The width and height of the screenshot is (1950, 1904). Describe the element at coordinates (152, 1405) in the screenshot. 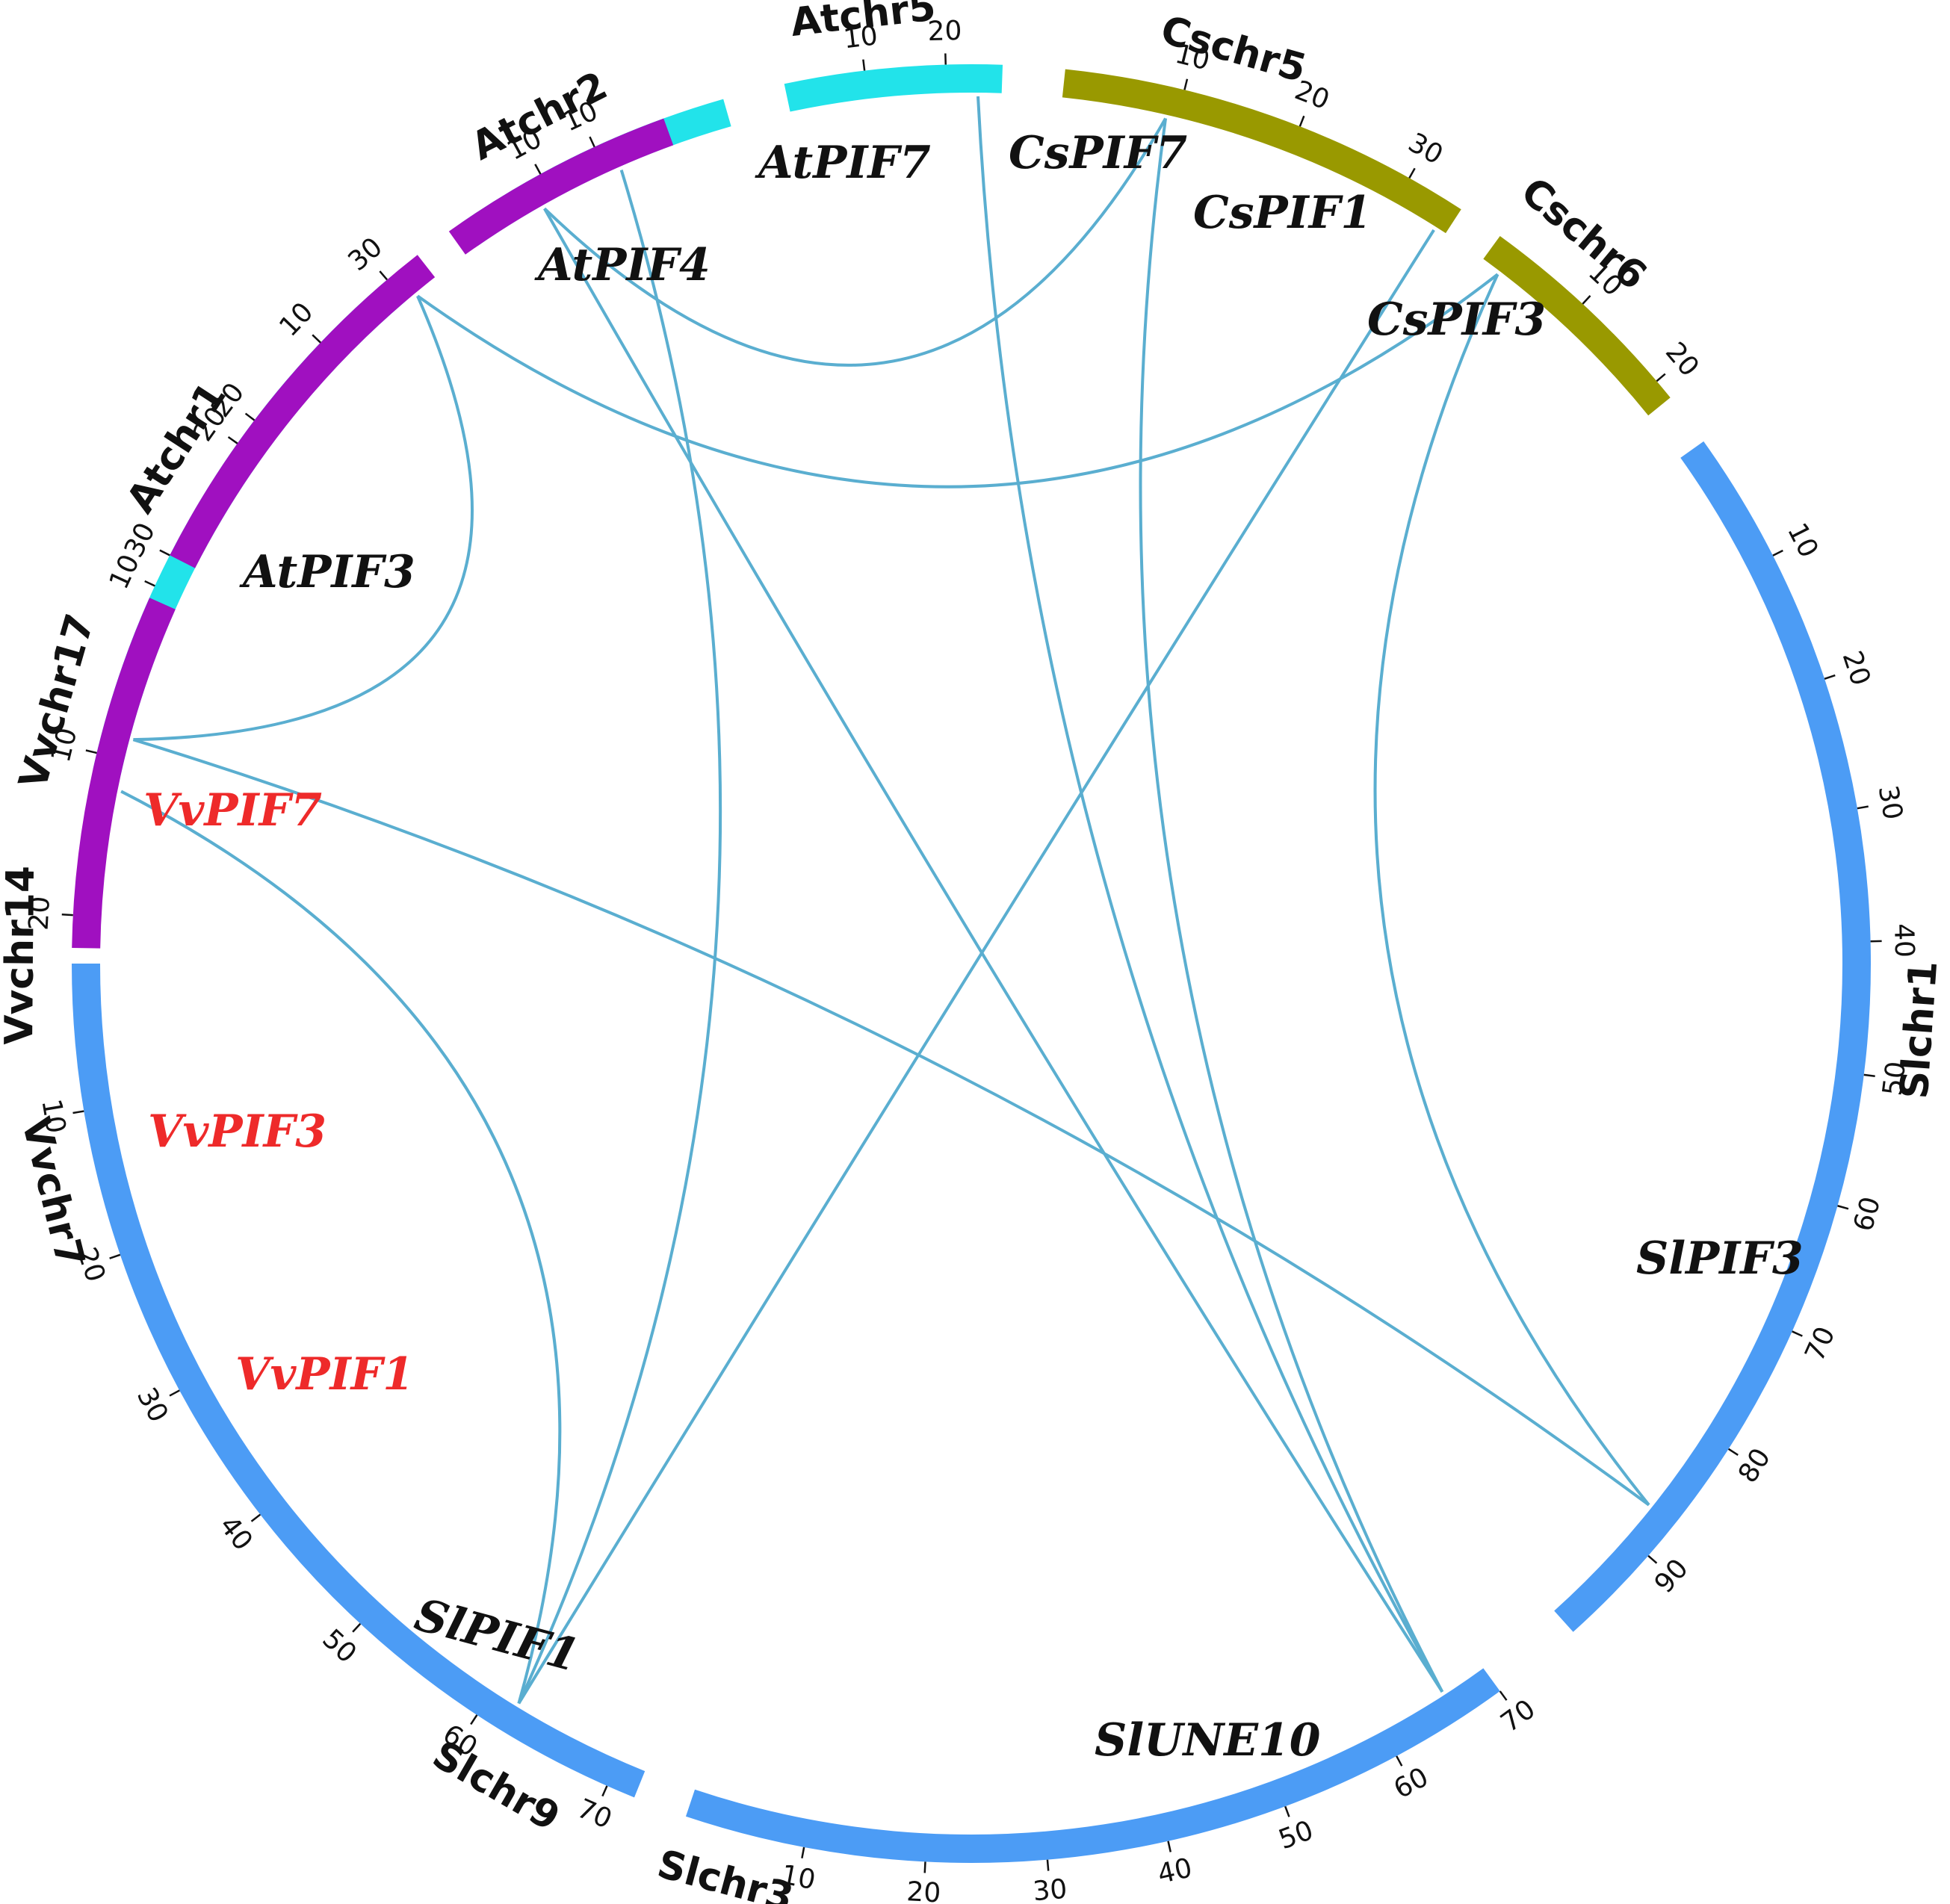

I see `tick-label-slchr9-30: 30` at that location.